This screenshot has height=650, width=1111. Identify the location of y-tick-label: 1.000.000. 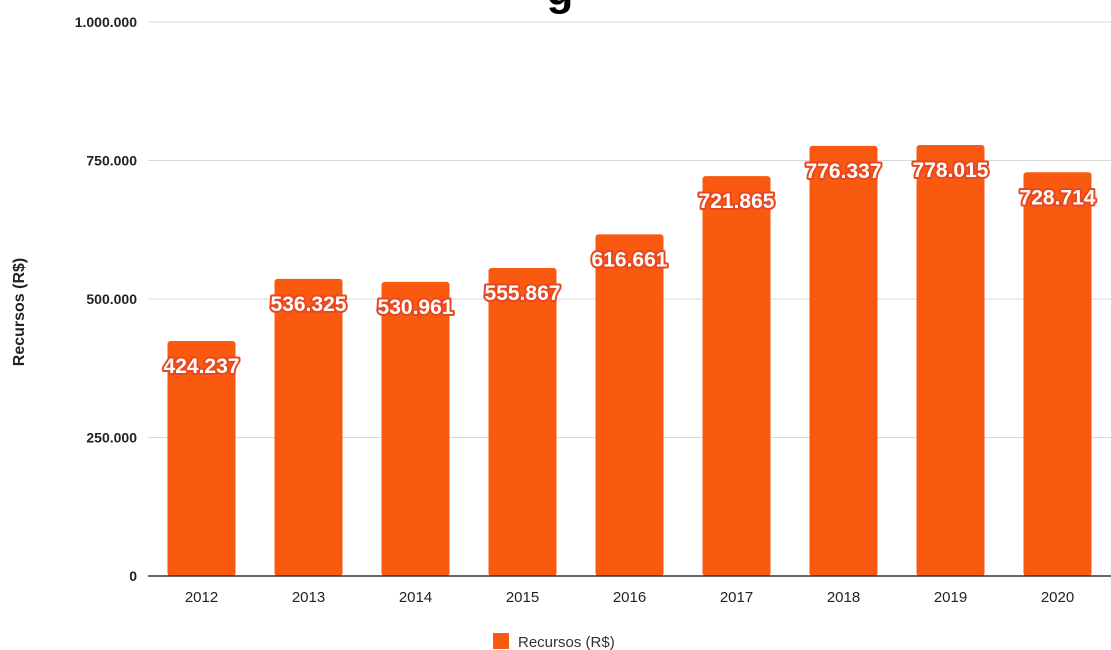
(106, 22).